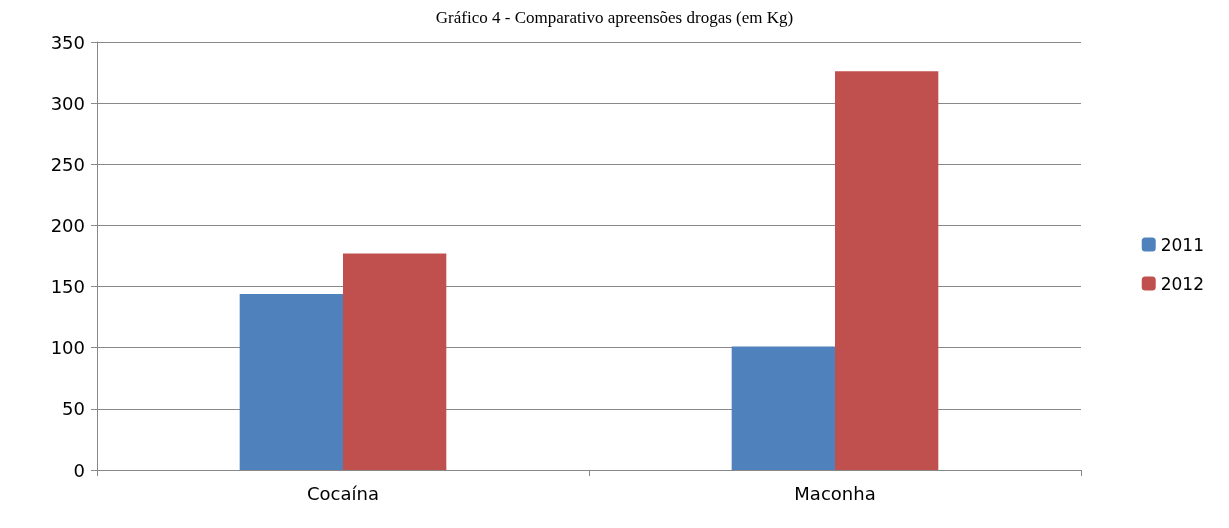  What do you see at coordinates (343, 493) in the screenshot?
I see `x-tick-label: Cocaína` at bounding box center [343, 493].